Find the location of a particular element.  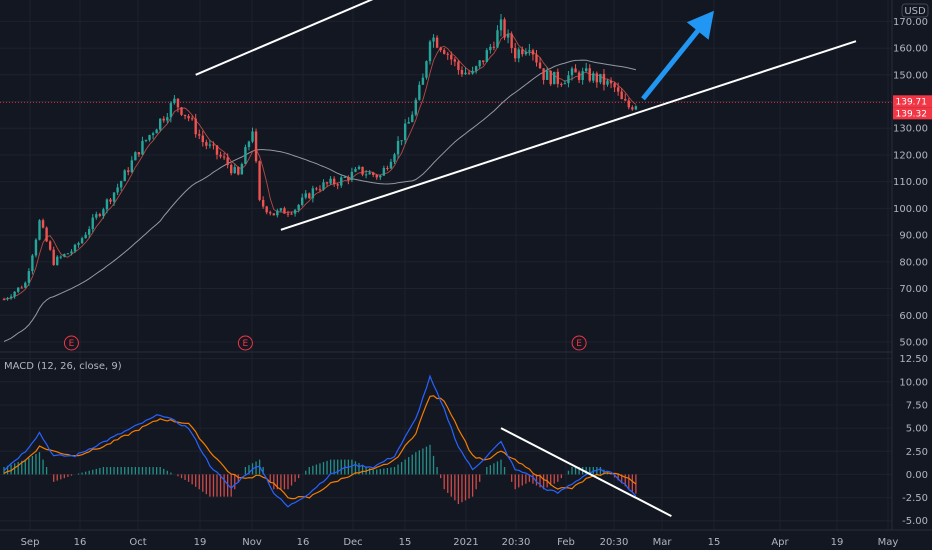

time-tick-label: 16 is located at coordinates (80, 542).